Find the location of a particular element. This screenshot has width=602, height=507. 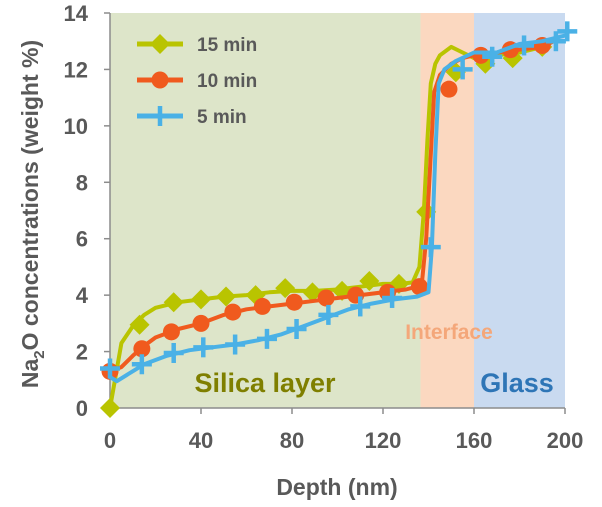

y-tick-label: 6 is located at coordinates (82, 239).